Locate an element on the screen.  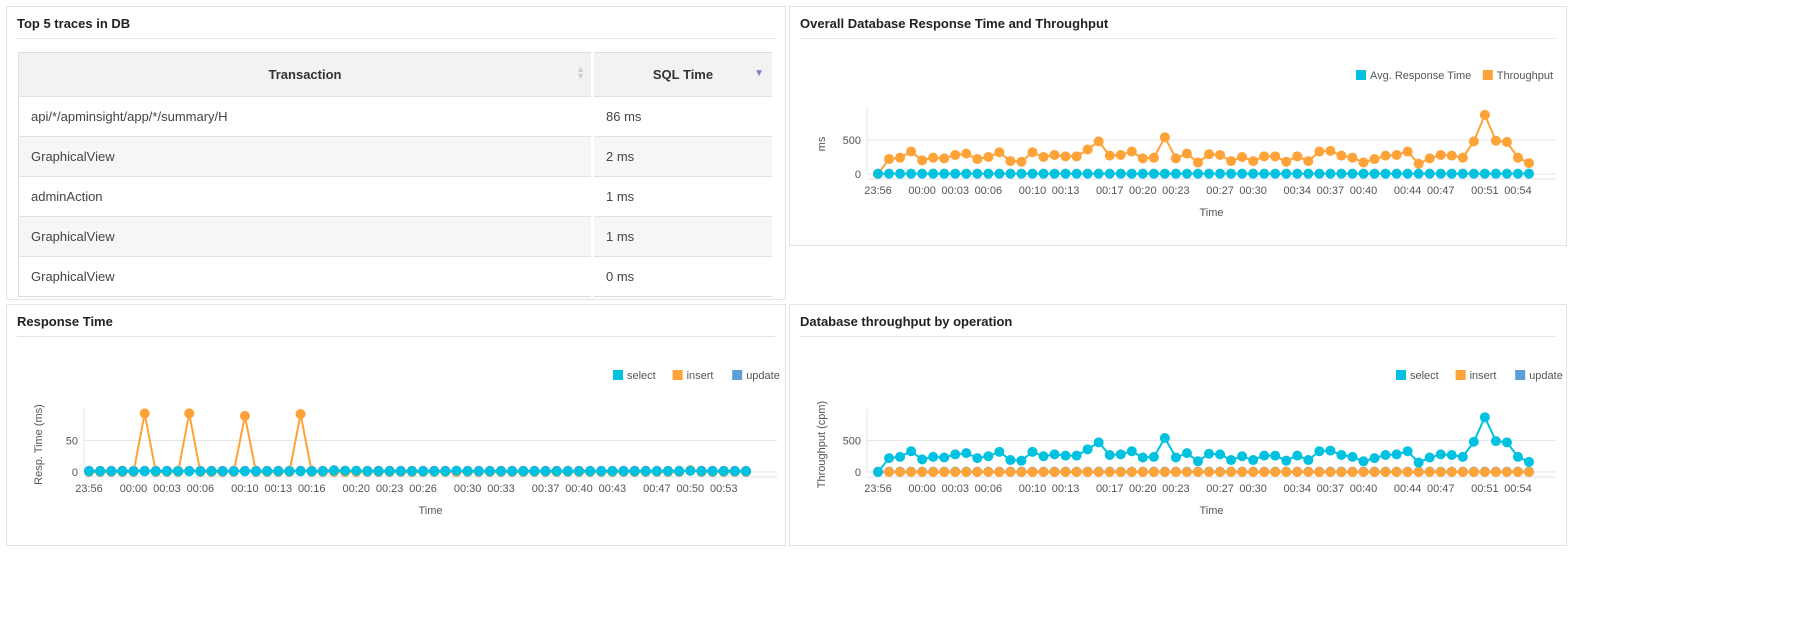
x-tick-label: 00:27 is located at coordinates (1220, 489).